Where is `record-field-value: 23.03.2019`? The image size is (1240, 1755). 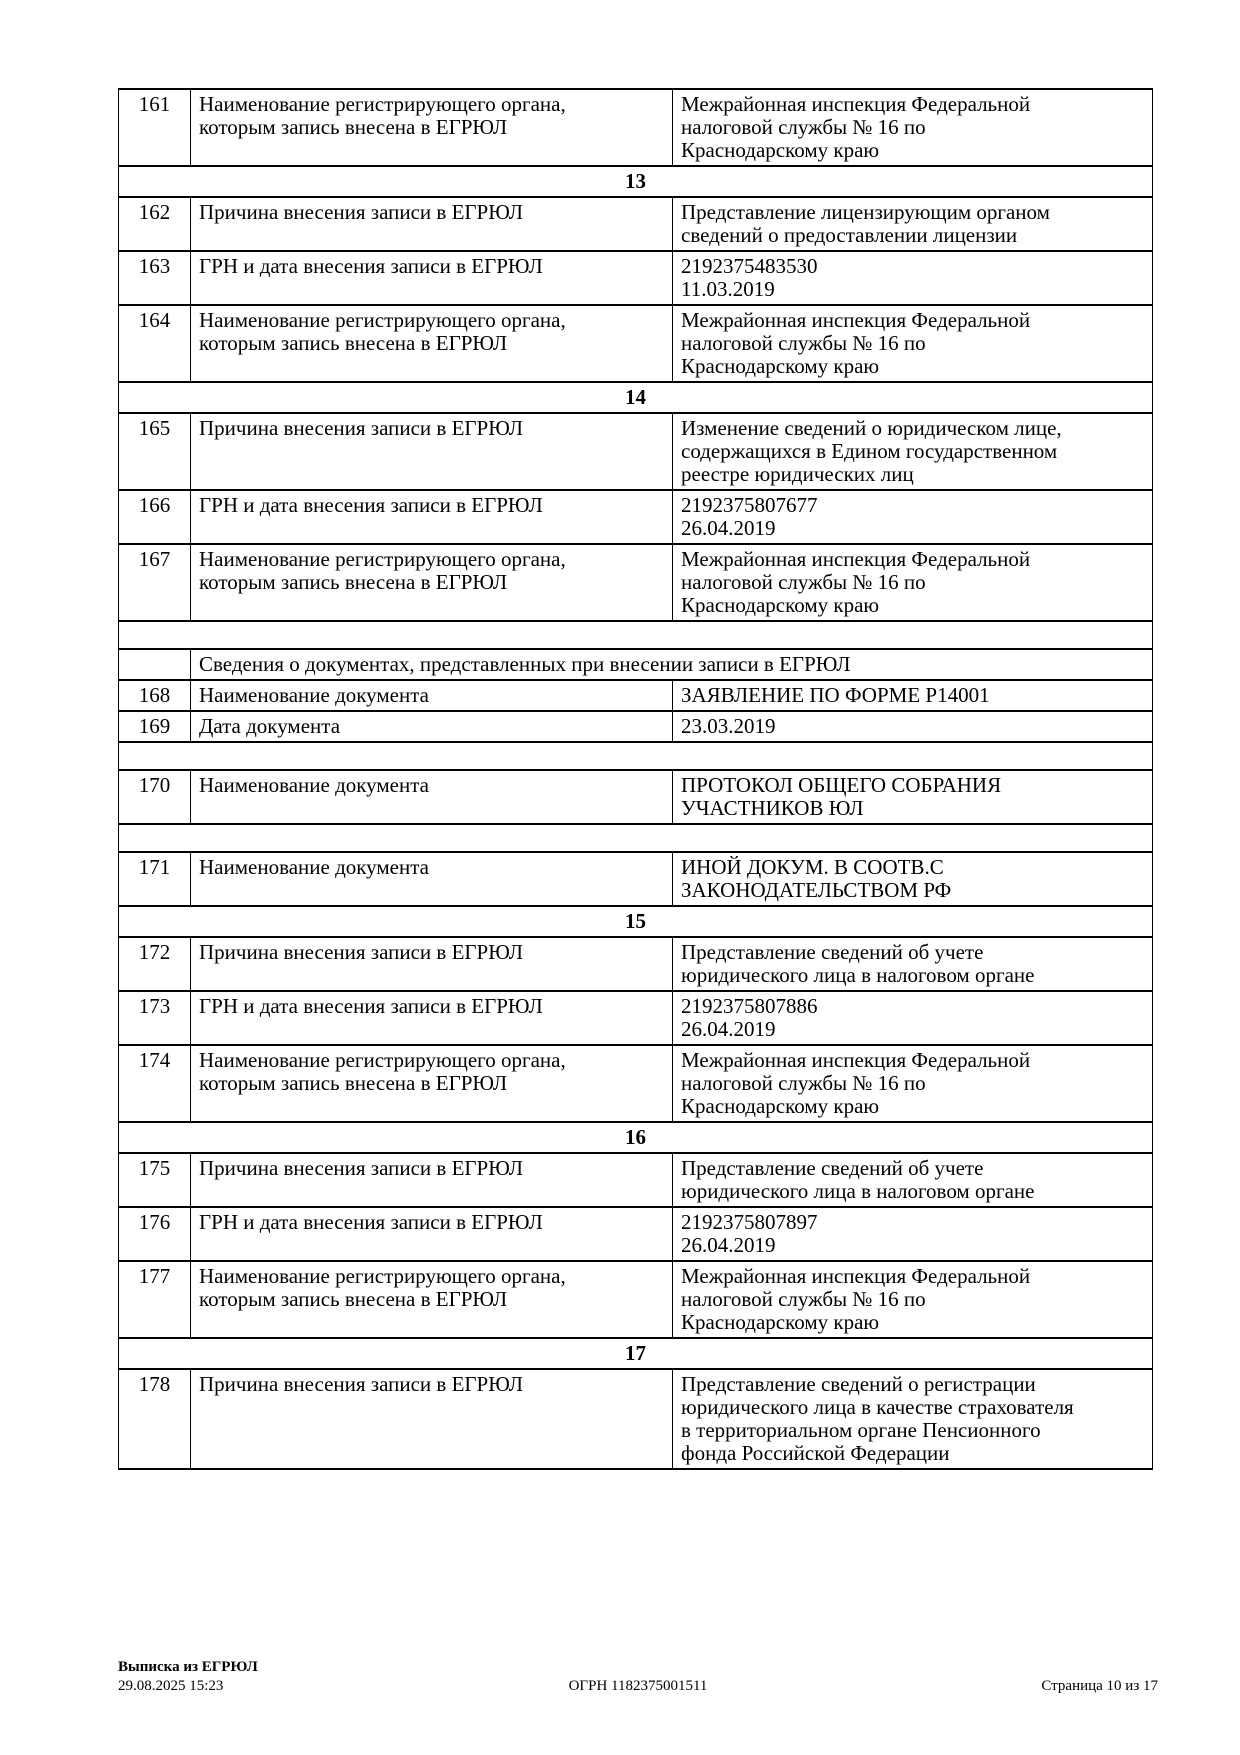
record-field-value: 23.03.2019 is located at coordinates (912, 726).